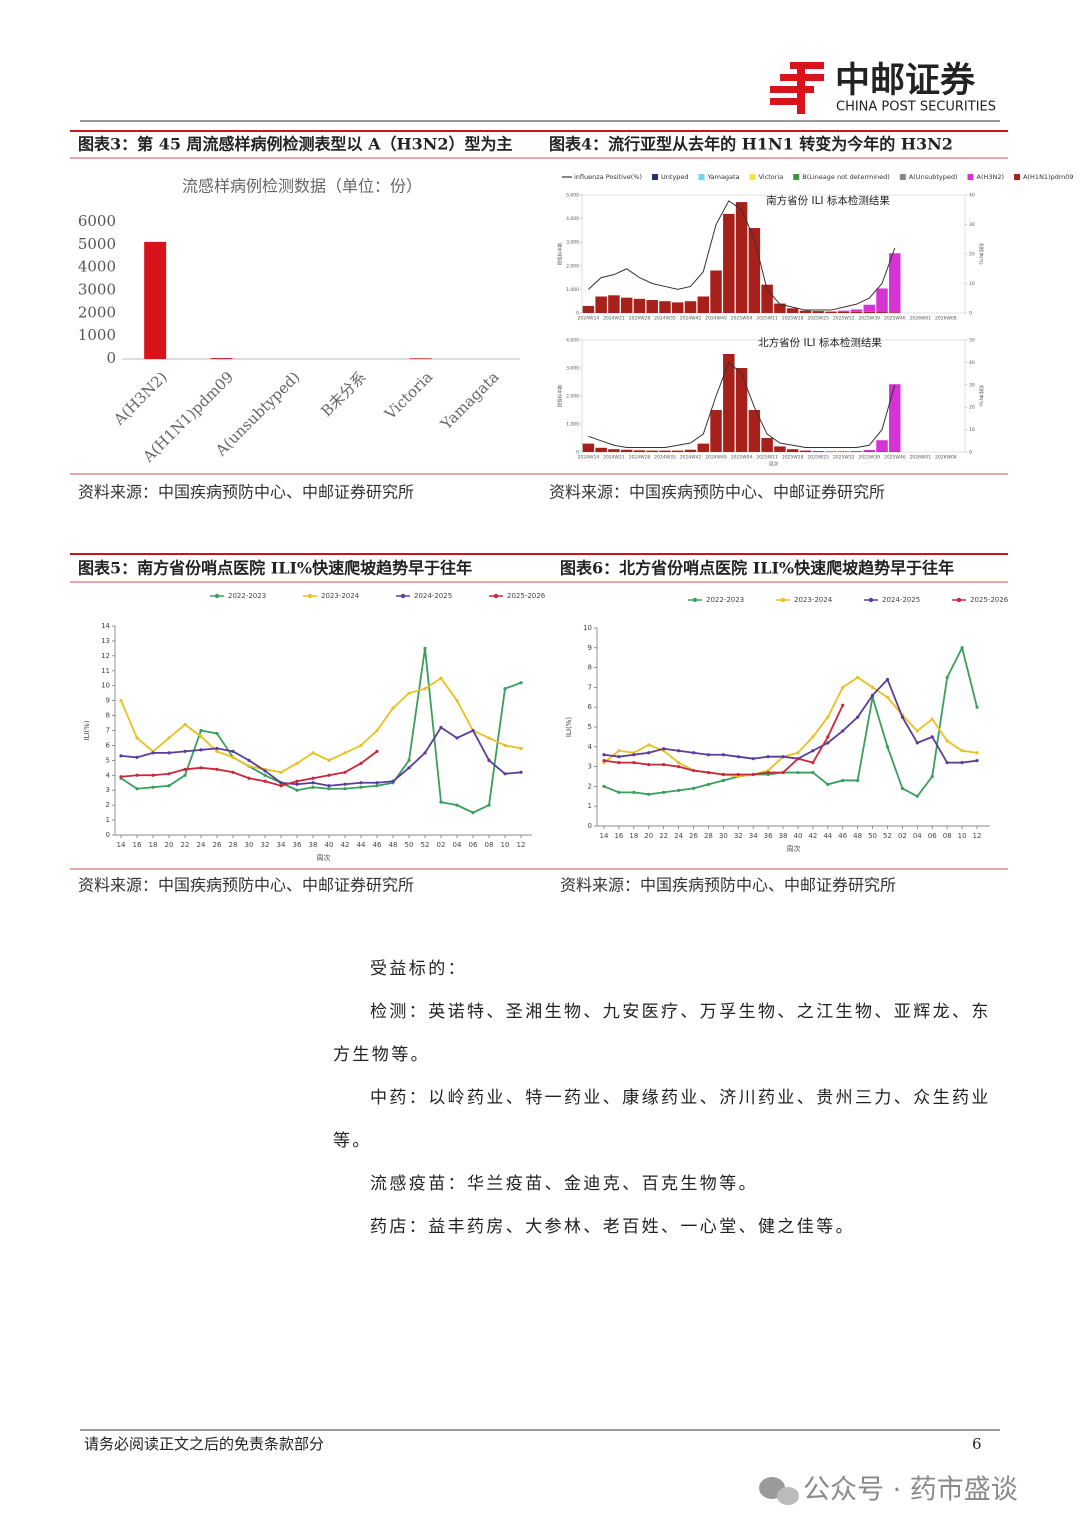  What do you see at coordinates (302, 186) in the screenshot?
I see `chart-title: 流感样病例检测数据（单位：份）` at bounding box center [302, 186].